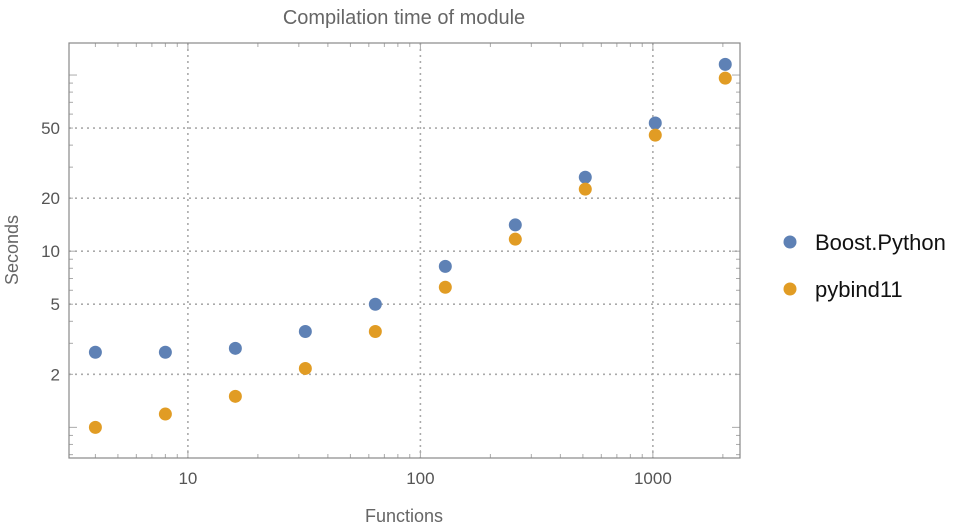 The width and height of the screenshot is (975, 525). I want to click on y-tick-label: 2, so click(55, 374).